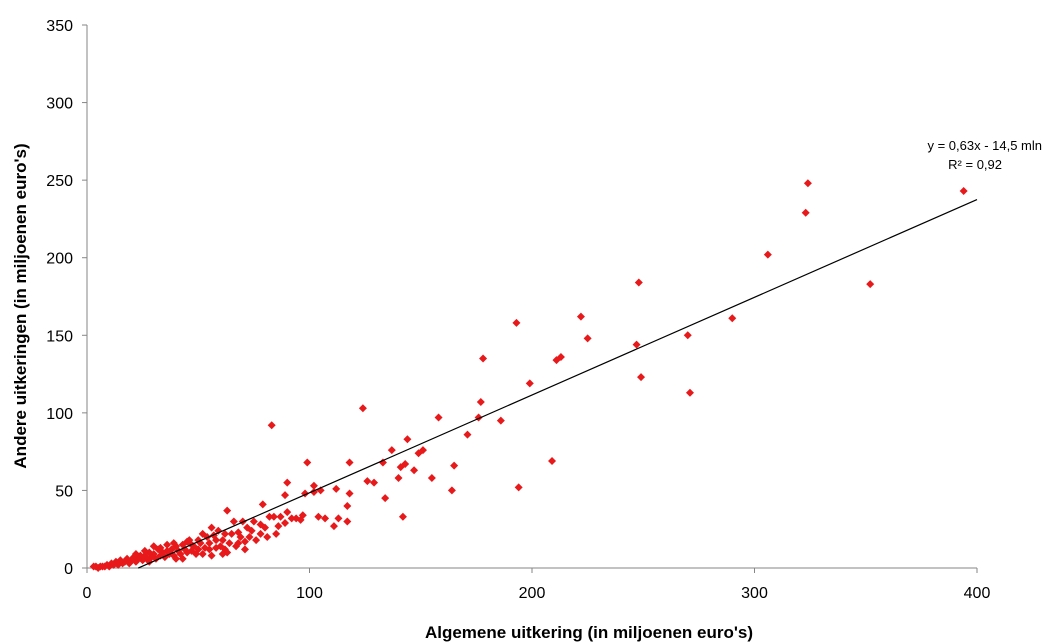 This screenshot has height=643, width=1045. Describe the element at coordinates (309, 593) in the screenshot. I see `x-tick-label: 100` at that location.